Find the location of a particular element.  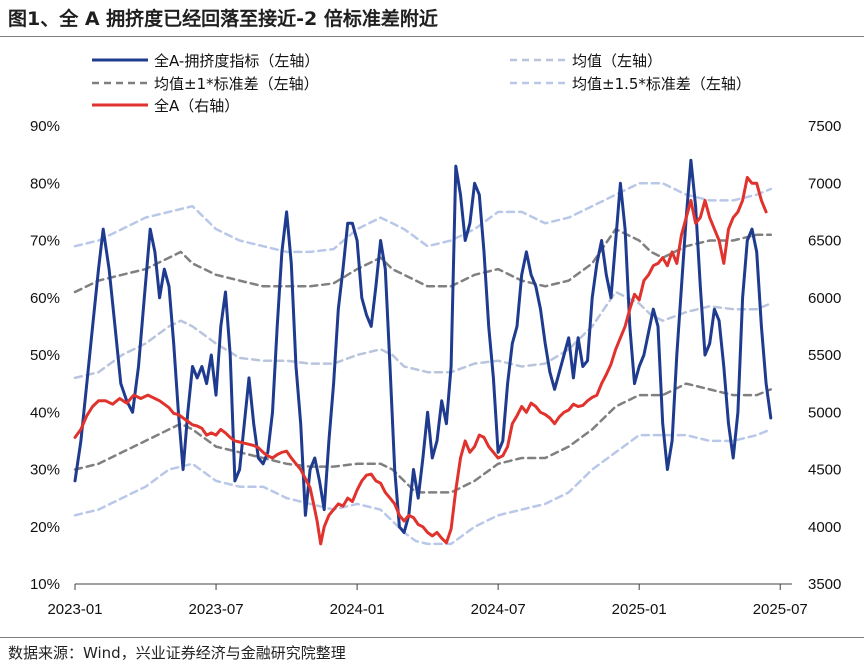

y-left-tick-label: 20% is located at coordinates (45, 527).